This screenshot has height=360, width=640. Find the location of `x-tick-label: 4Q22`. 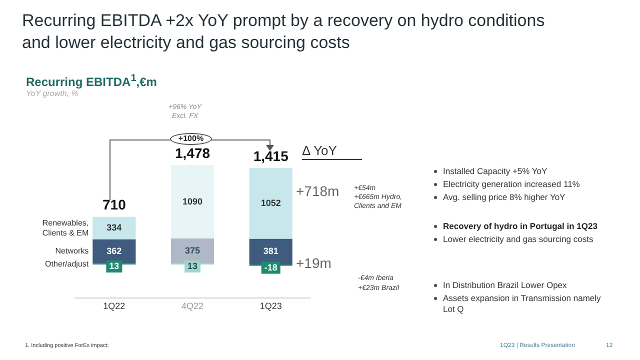

x-tick-label: 4Q22 is located at coordinates (192, 306).